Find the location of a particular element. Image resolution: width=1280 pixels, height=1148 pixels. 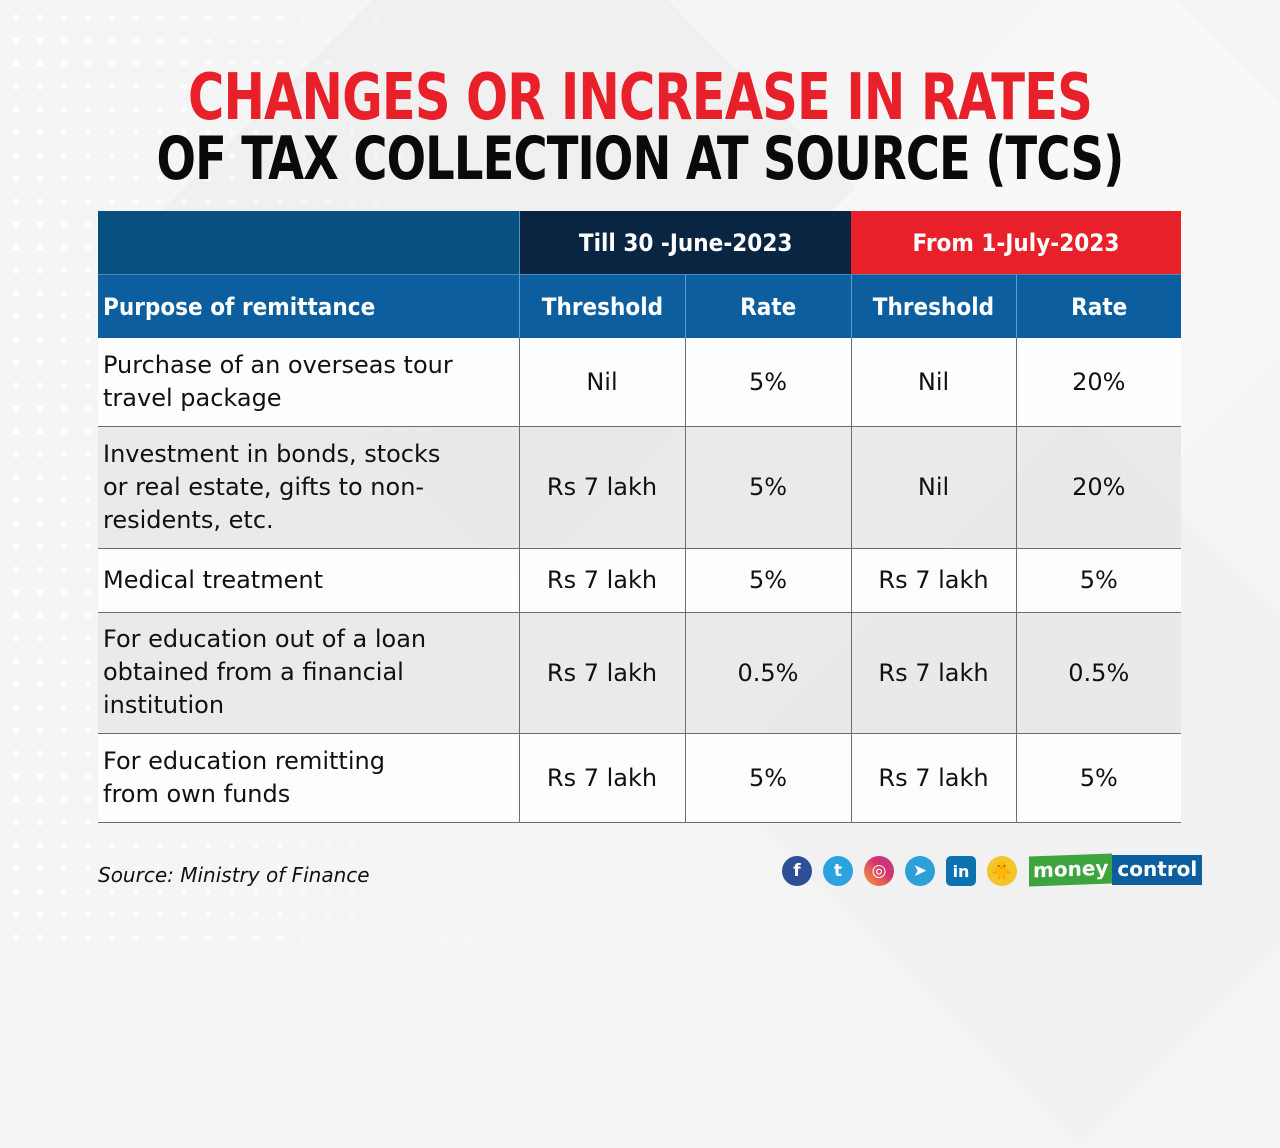

instagram-icon: ◎ is located at coordinates (879, 871).